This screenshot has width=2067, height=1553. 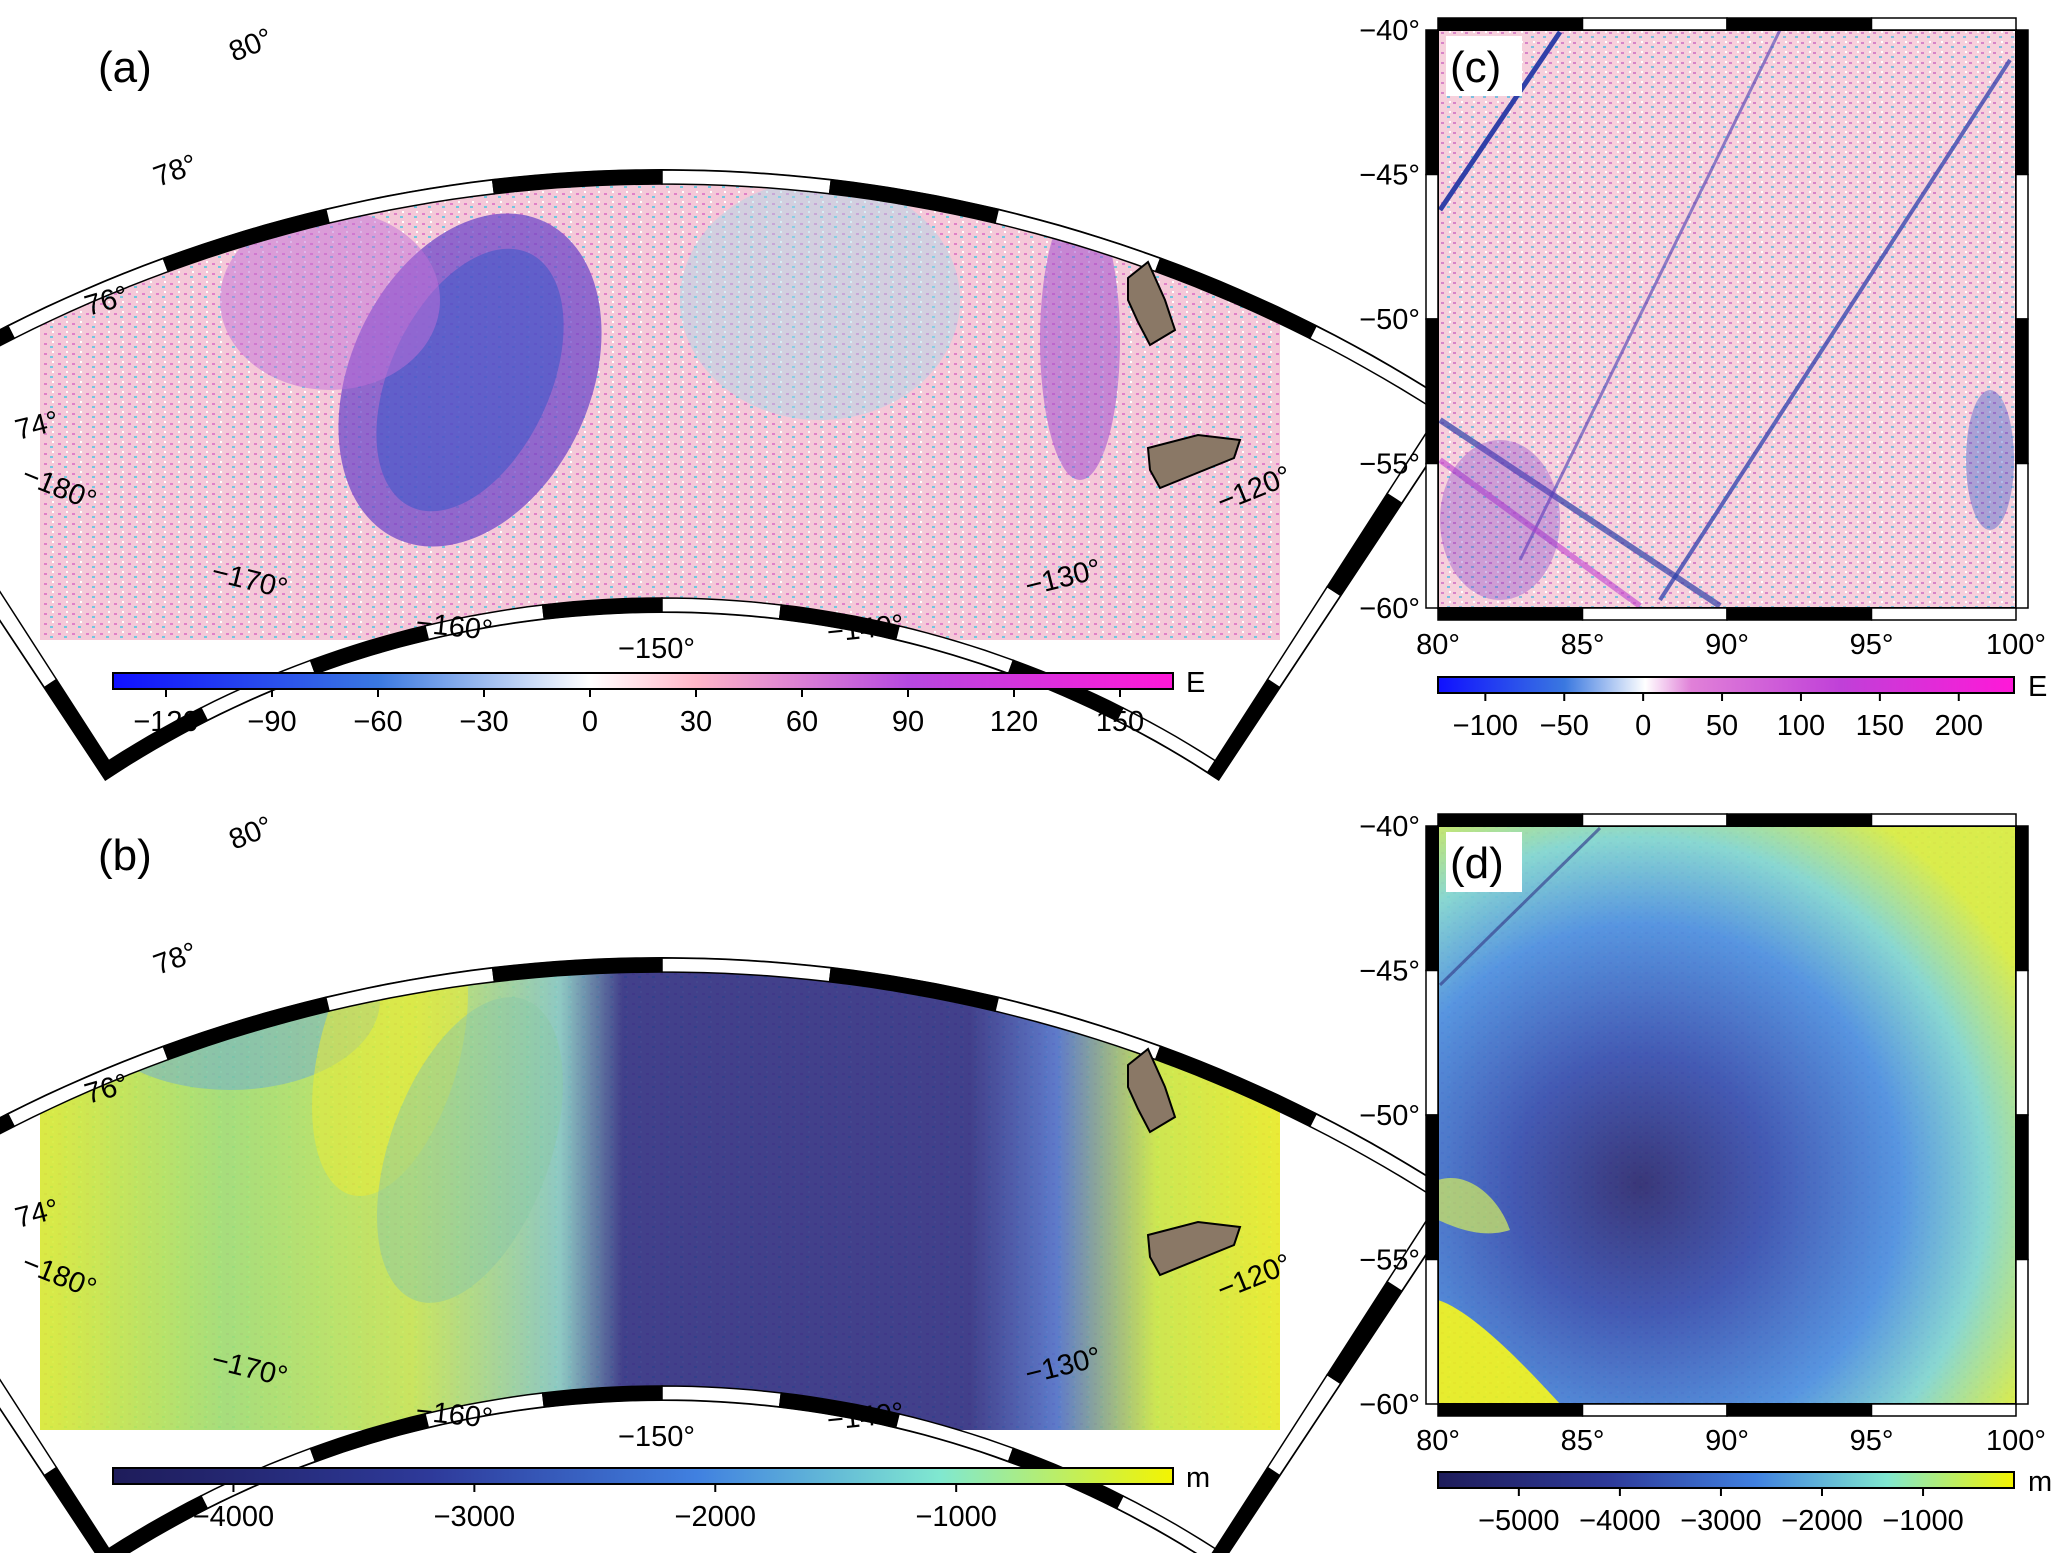 What do you see at coordinates (175, 171) in the screenshot?
I see `lat-label-78-a: 78°` at bounding box center [175, 171].